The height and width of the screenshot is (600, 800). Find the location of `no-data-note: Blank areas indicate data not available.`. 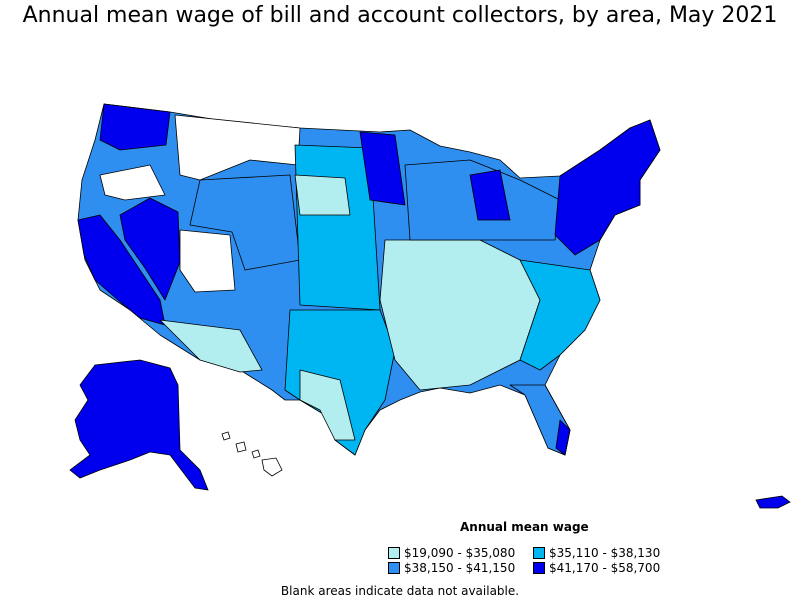

no-data-note: Blank areas indicate data not available. is located at coordinates (400, 591).